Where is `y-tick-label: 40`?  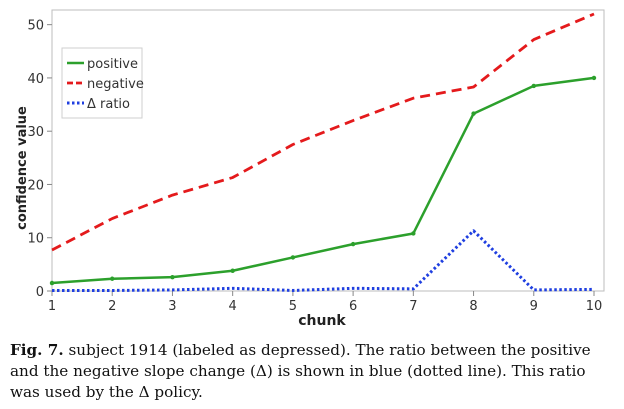 y-tick-label: 40 is located at coordinates (35, 79).